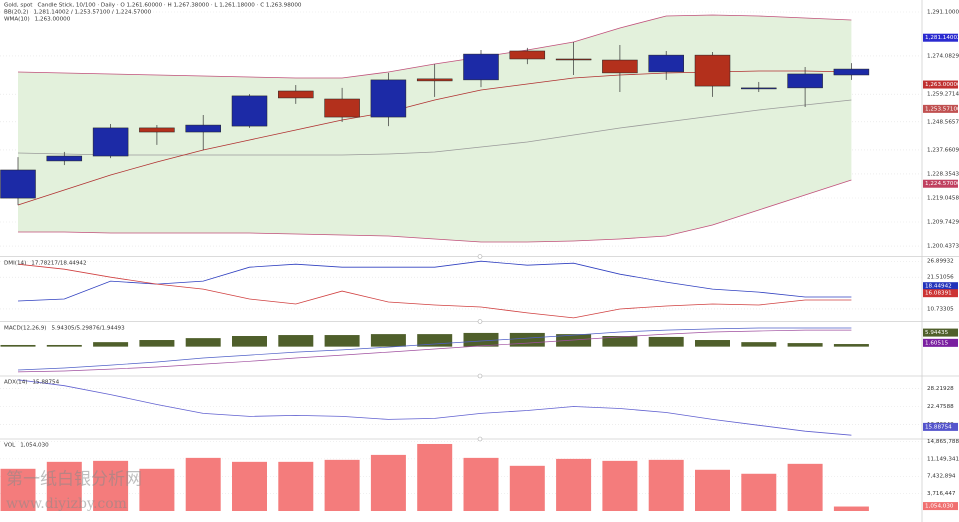  Describe the element at coordinates (943, 247) in the screenshot. I see `y-tick-label: 1,200.43730` at that location.